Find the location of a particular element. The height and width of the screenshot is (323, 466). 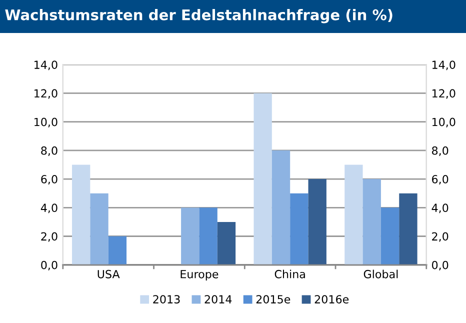

y-tick-label: 4,0 is located at coordinates (49, 209).